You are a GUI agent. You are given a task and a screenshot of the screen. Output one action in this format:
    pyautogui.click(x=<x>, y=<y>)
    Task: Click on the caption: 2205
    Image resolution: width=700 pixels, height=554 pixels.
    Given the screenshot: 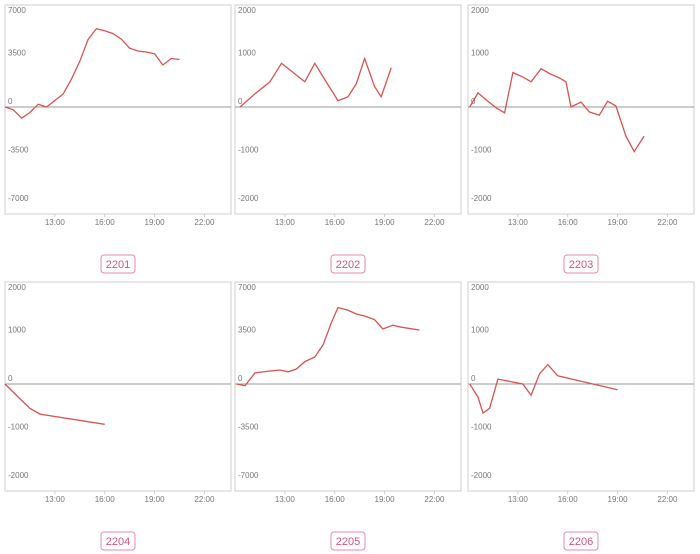 What is the action you would take?
    pyautogui.click(x=348, y=542)
    